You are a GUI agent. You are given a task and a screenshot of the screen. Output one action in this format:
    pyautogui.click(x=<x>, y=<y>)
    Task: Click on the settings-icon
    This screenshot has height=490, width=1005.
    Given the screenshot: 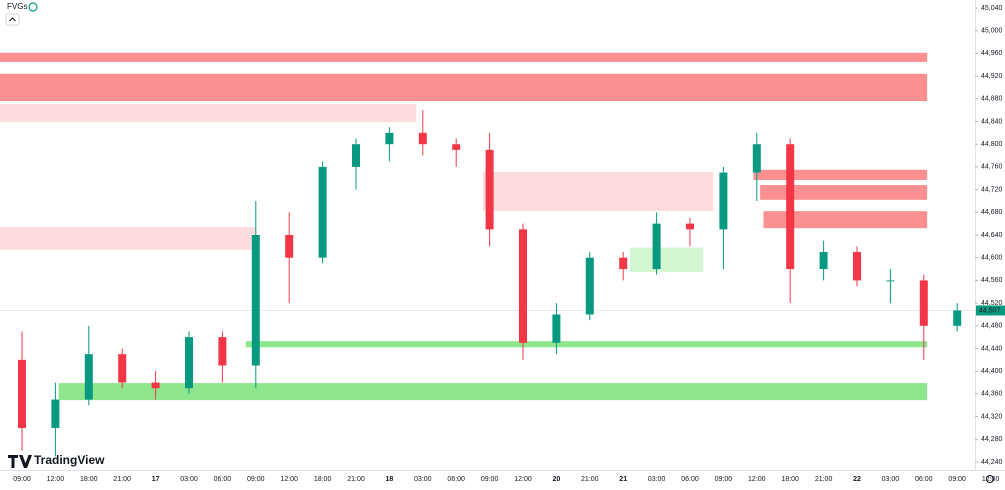 What is the action you would take?
    pyautogui.click(x=990, y=479)
    